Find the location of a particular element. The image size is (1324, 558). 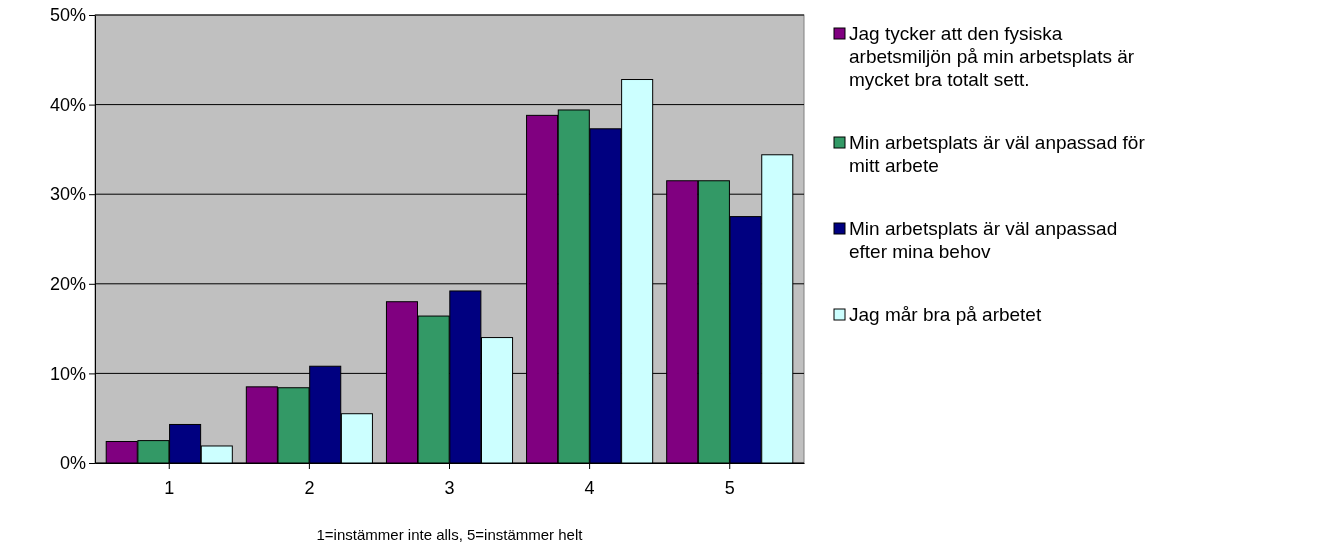

y-tick-label: 20% is located at coordinates (67, 284).